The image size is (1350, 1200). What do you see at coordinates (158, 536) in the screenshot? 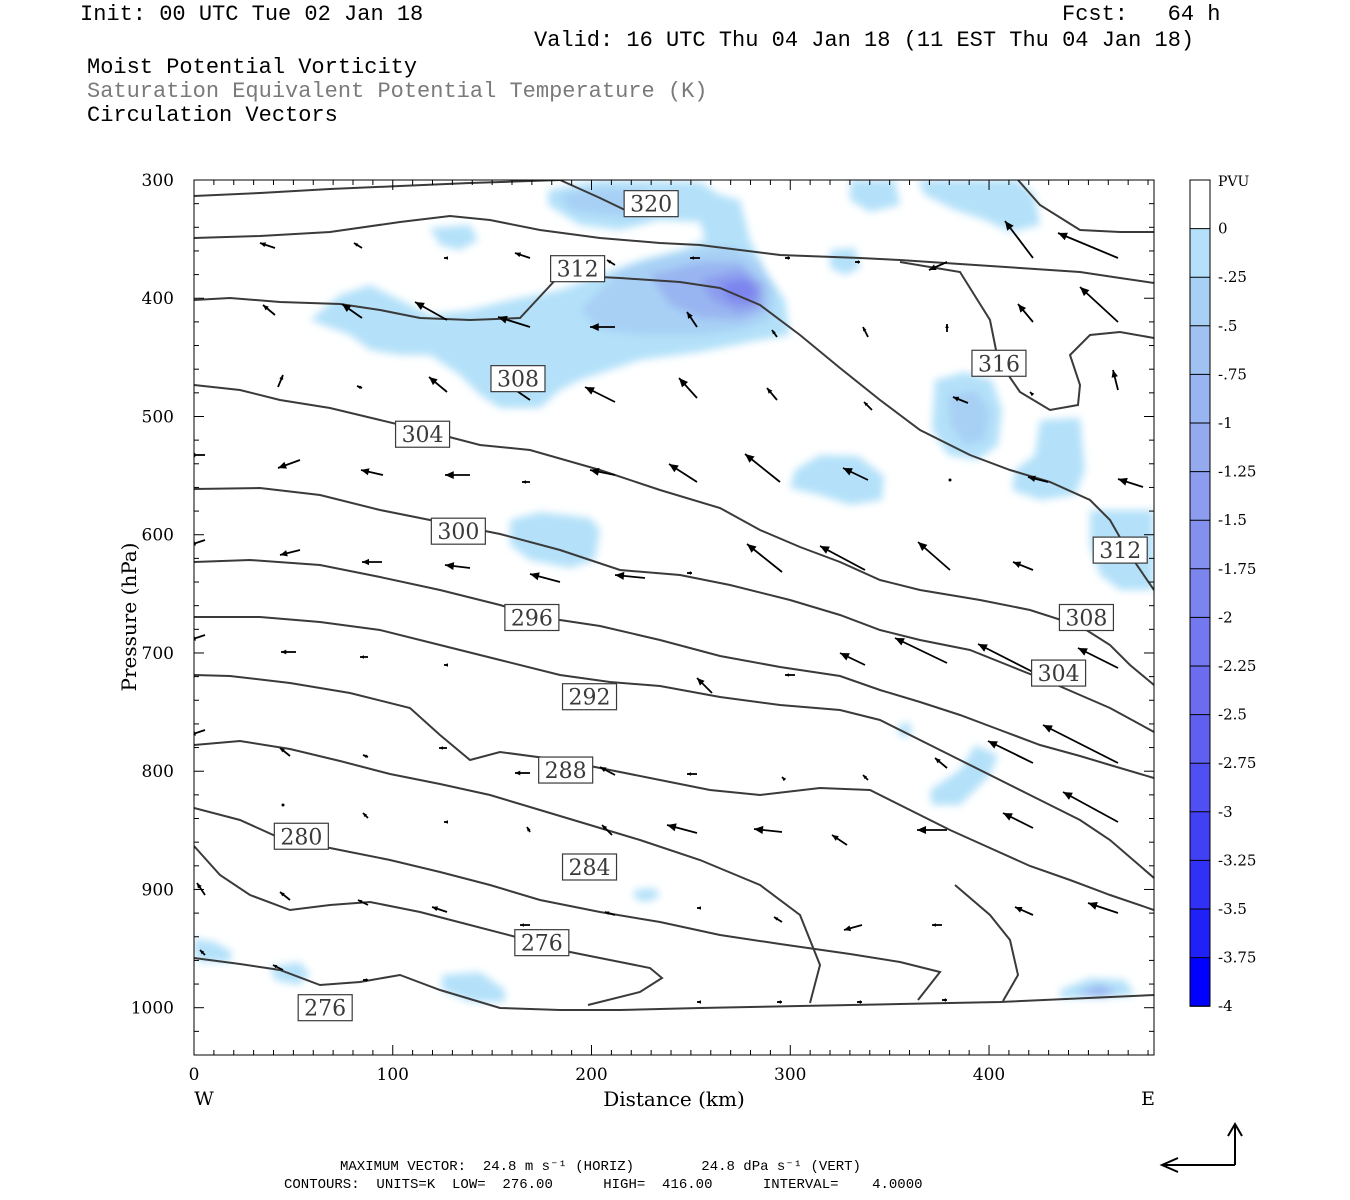
I see `y-tick-label: 600` at bounding box center [158, 536].